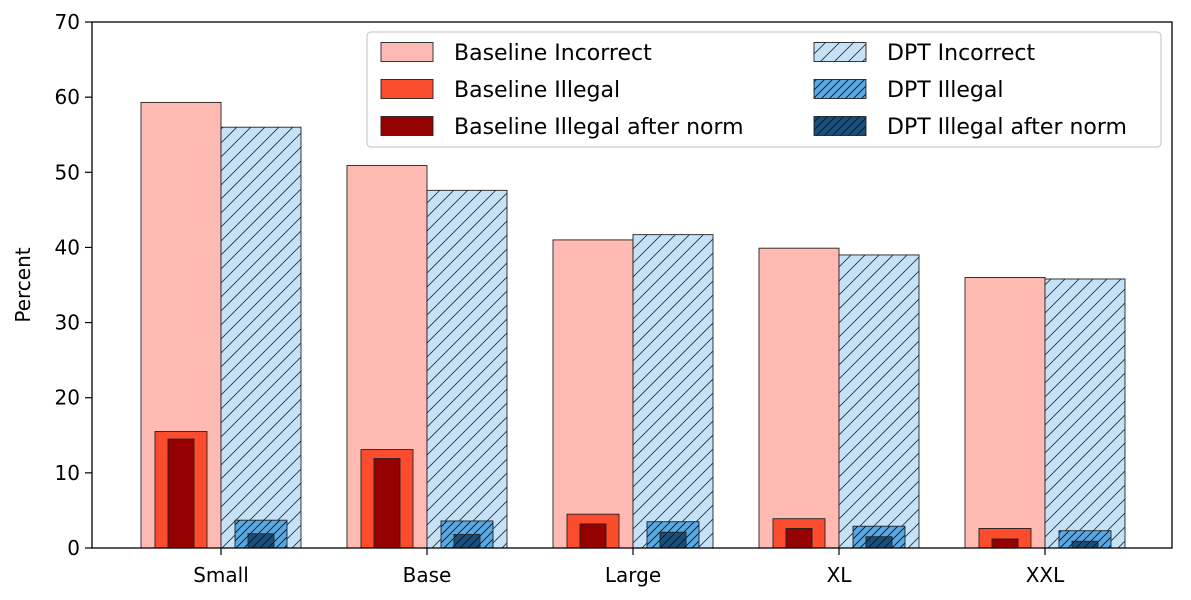 The height and width of the screenshot is (600, 1191). What do you see at coordinates (593, 394) in the screenshot?
I see `bar-baseline-incorrect-large` at bounding box center [593, 394].